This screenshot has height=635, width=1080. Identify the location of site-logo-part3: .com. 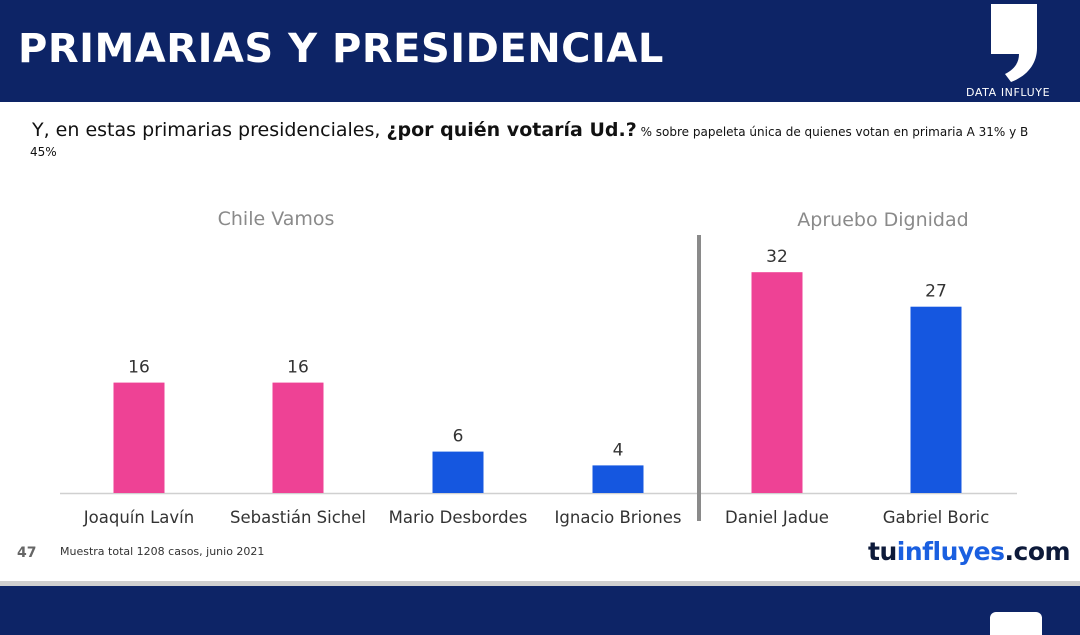
(1037, 551).